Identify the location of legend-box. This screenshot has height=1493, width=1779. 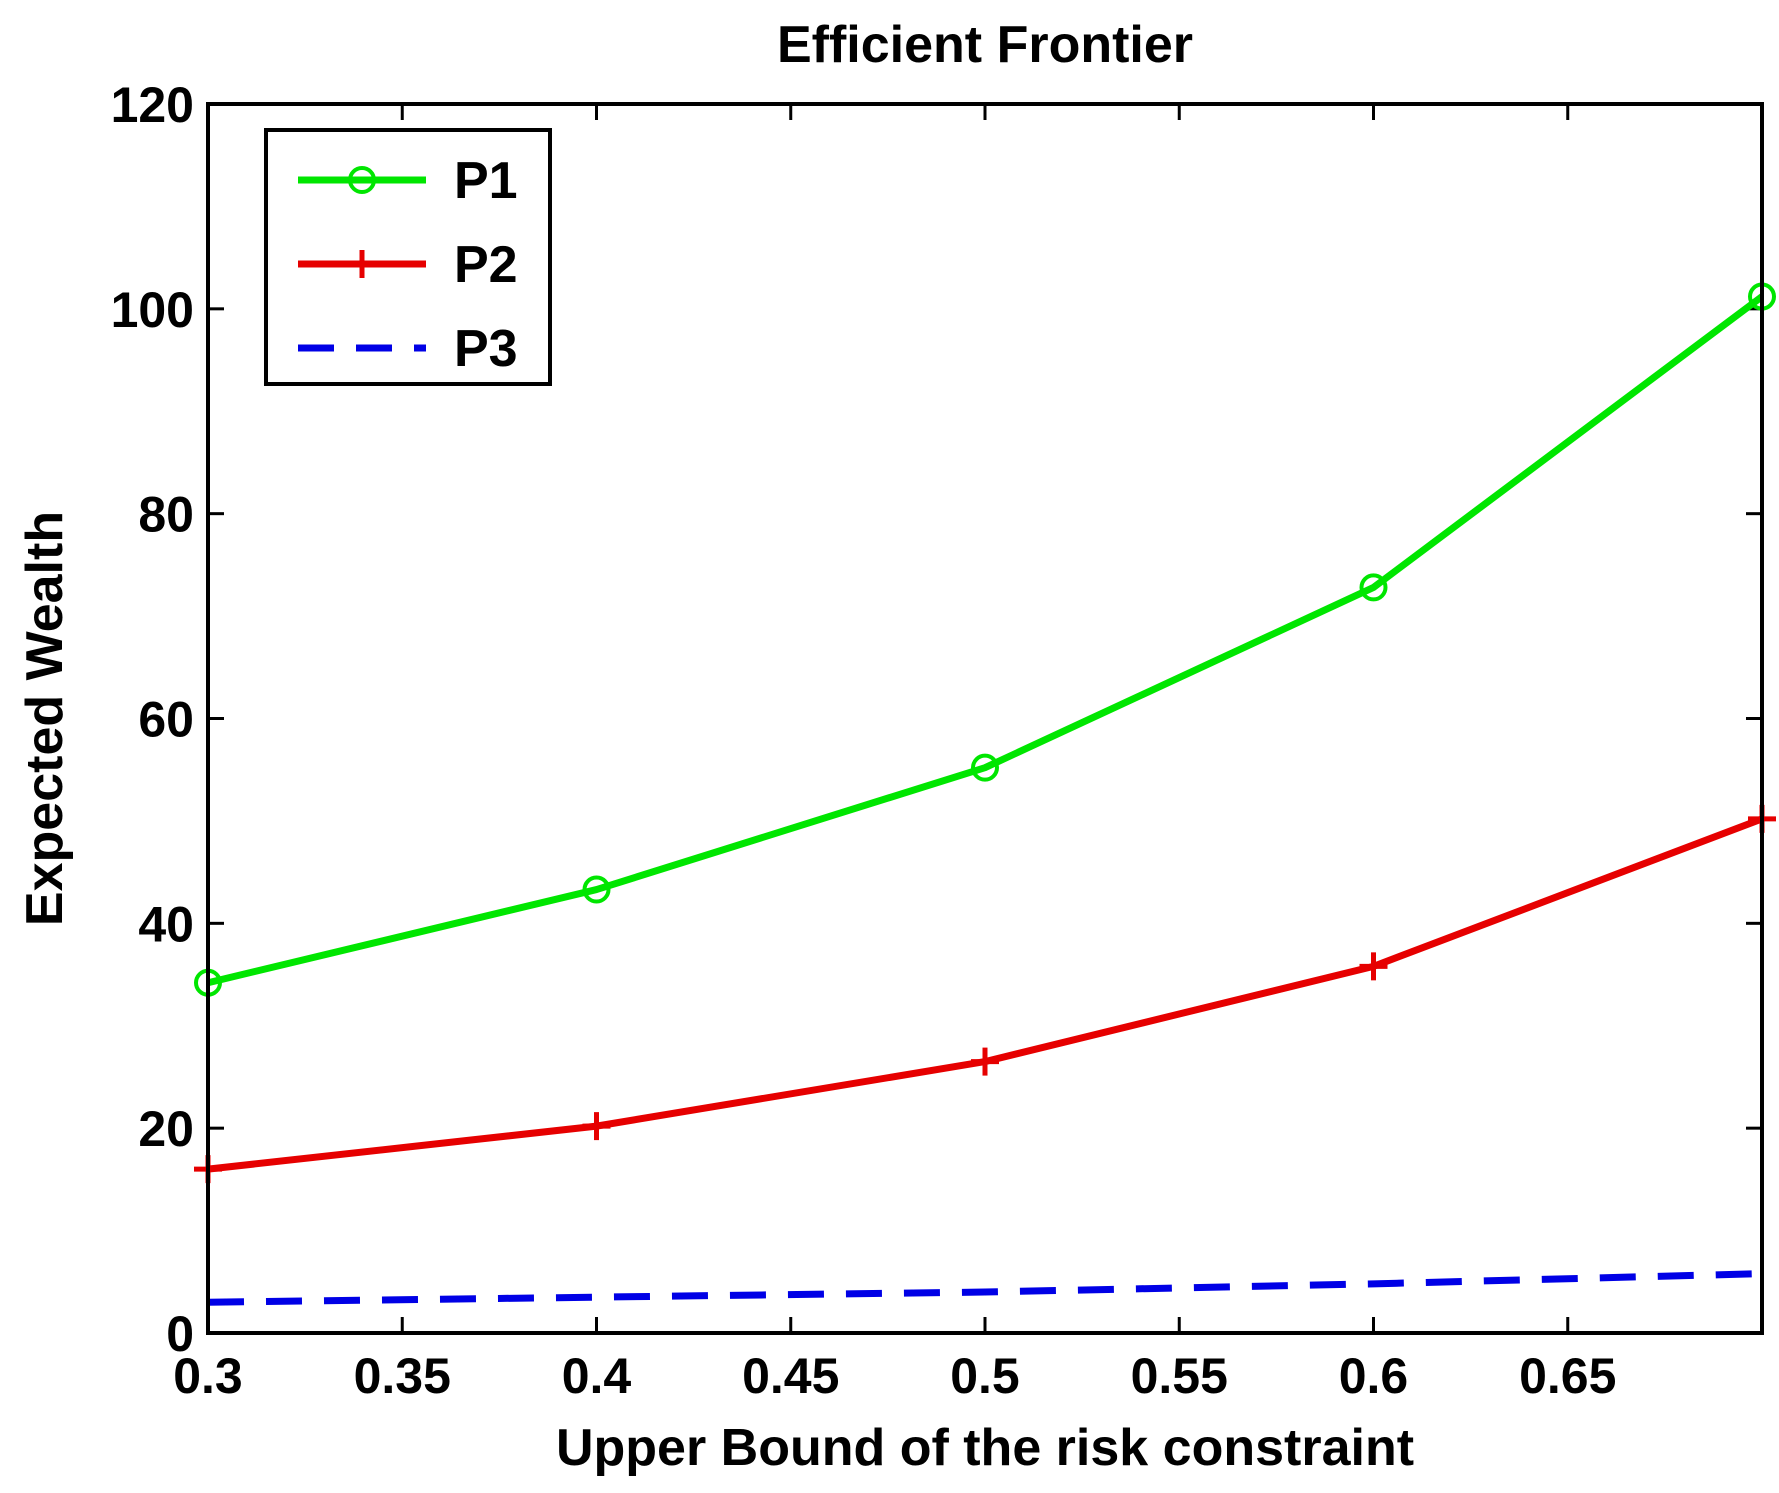
(408, 257).